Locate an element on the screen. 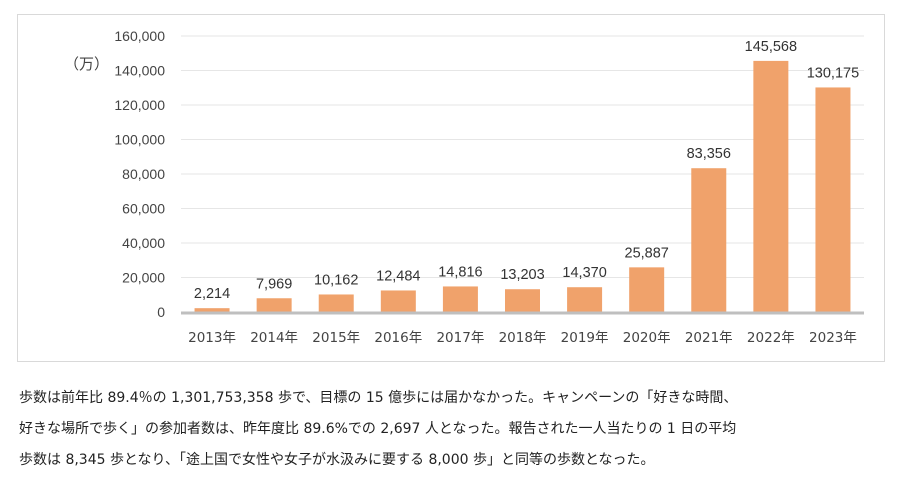 The width and height of the screenshot is (907, 479). y-tick-label: 100,000 is located at coordinates (139, 140).